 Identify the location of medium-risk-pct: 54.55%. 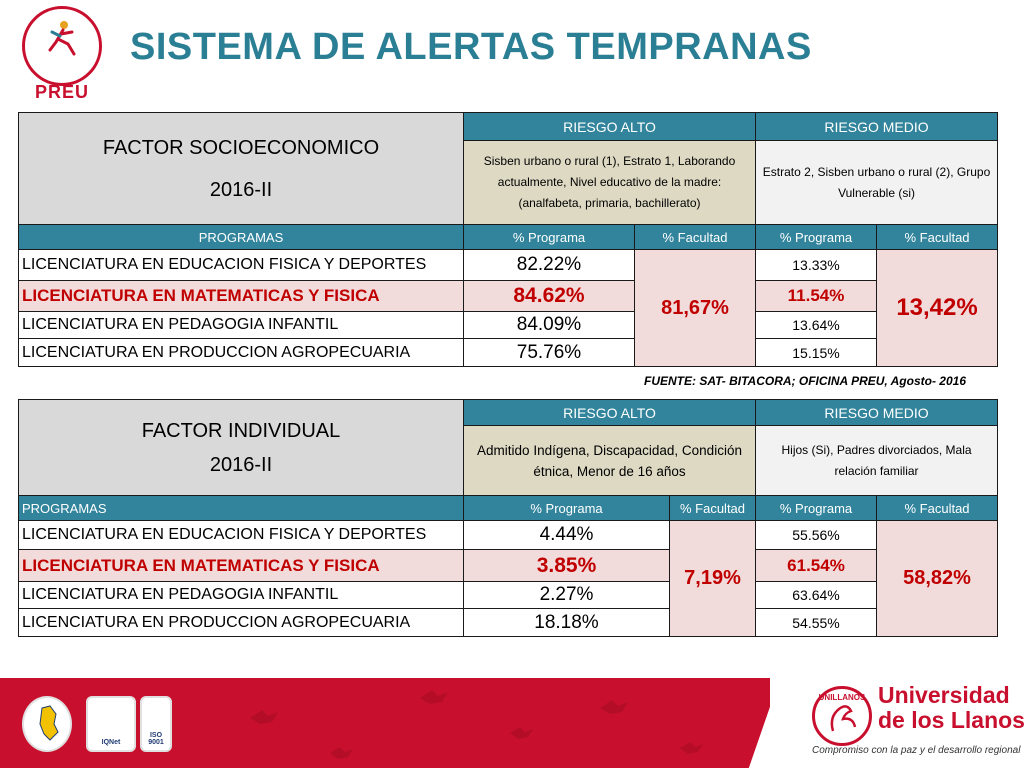
(816, 622).